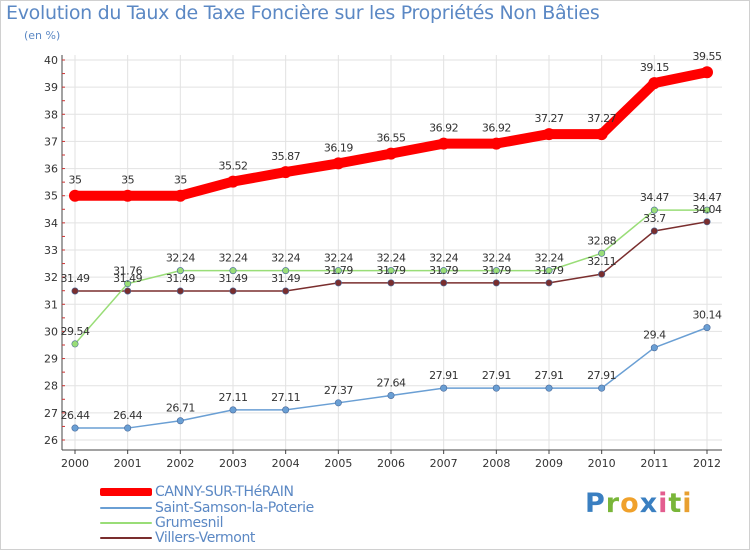 The image size is (750, 550). What do you see at coordinates (126, 492) in the screenshot?
I see `legend-swatch-canny` at bounding box center [126, 492].